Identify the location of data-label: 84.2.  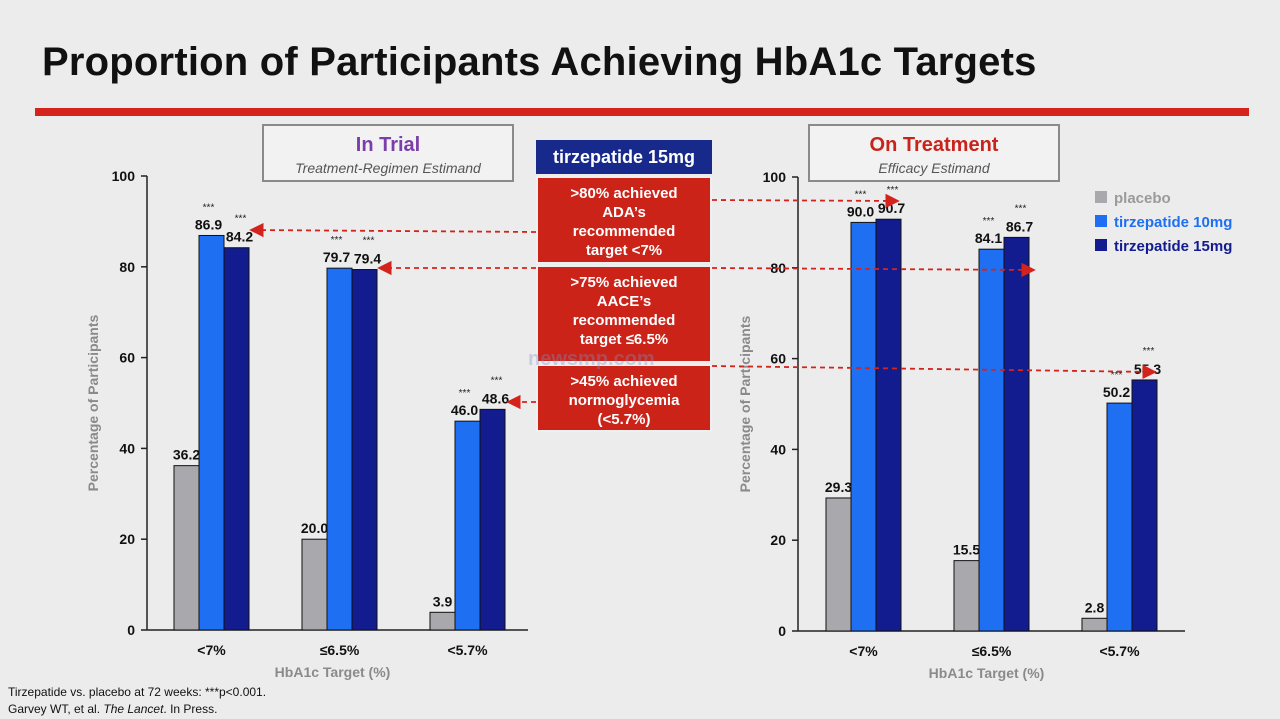
(239, 237).